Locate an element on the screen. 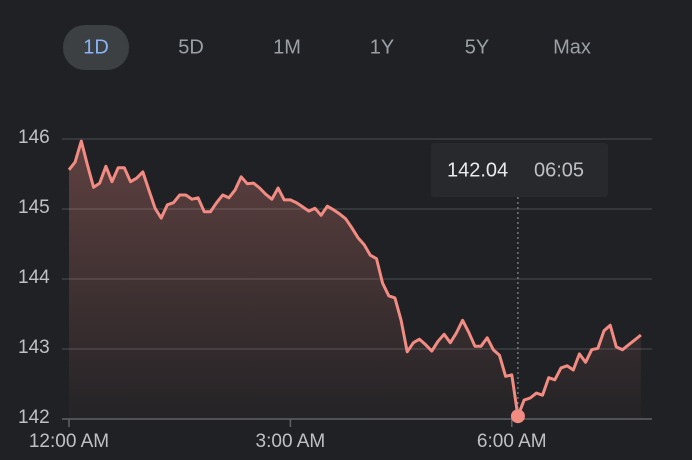  range-tab: 5Y is located at coordinates (477, 47).